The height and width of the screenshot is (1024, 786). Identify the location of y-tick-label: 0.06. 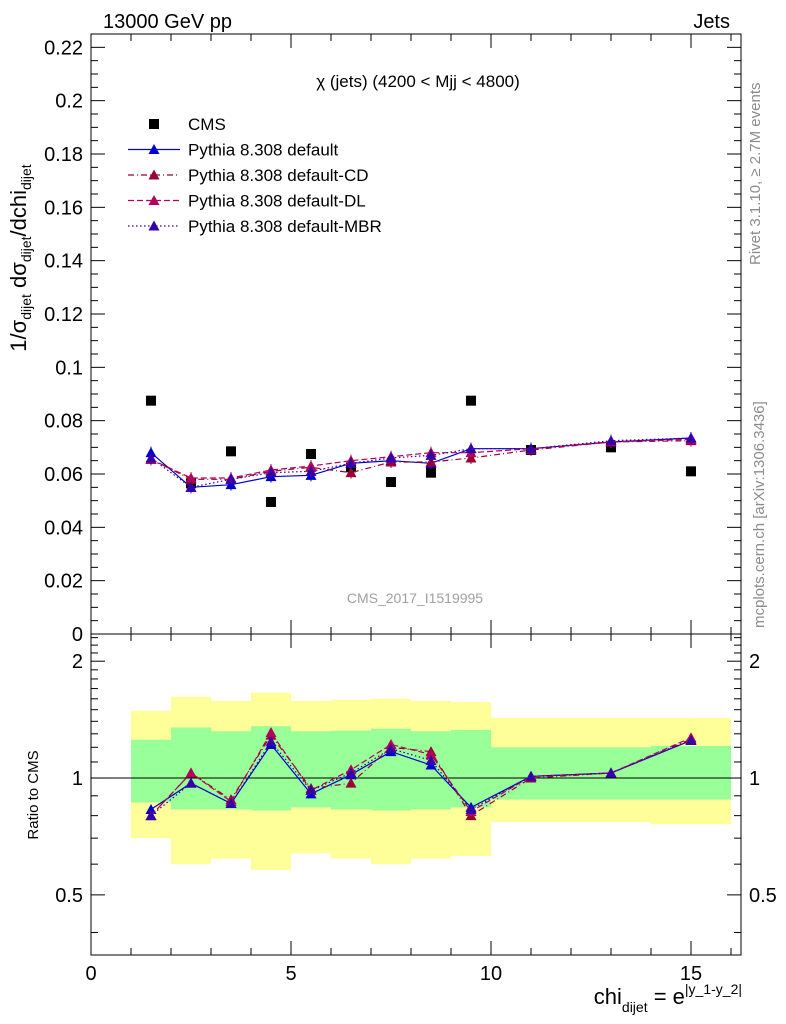
(63, 475).